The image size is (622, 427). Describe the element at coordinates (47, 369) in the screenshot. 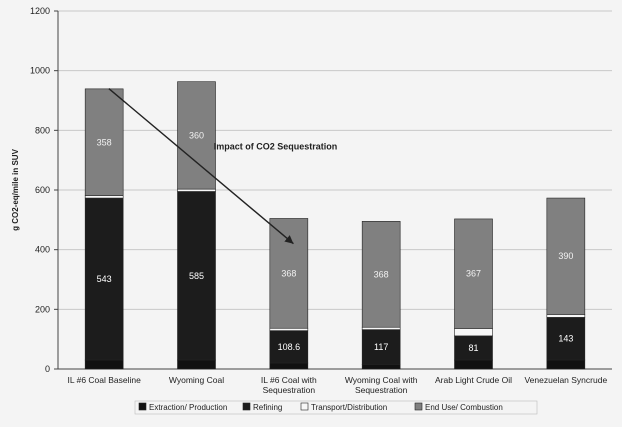

I see `y-tick-label: 0` at that location.